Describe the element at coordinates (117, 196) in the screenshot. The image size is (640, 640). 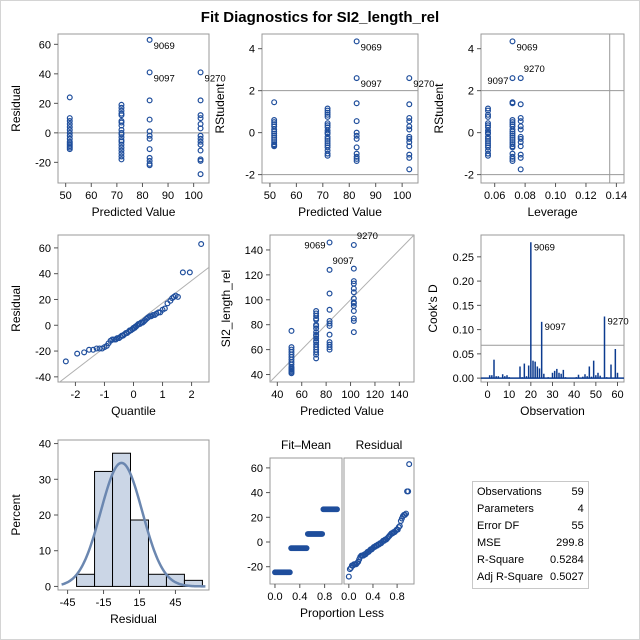
I see `x-tick-label: 70` at that location.